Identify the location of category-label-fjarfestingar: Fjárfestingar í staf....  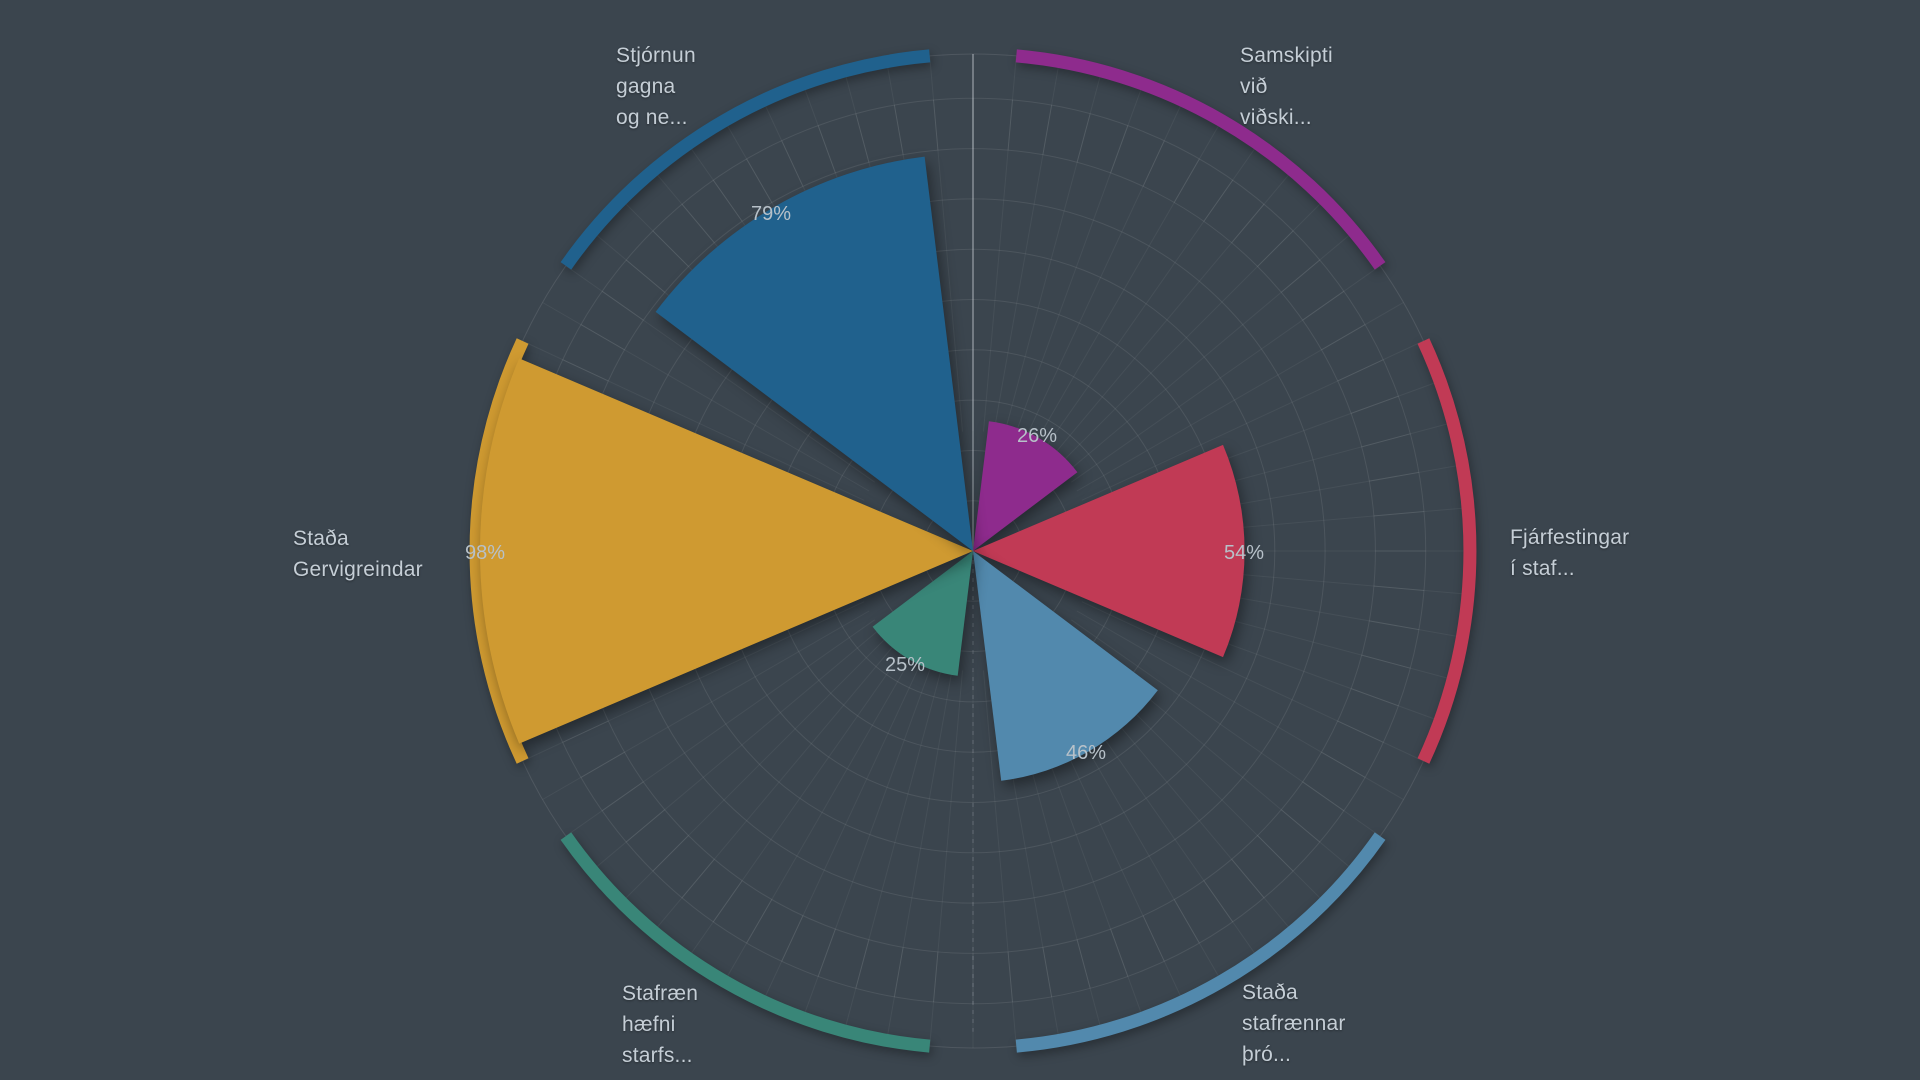
(1570, 553).